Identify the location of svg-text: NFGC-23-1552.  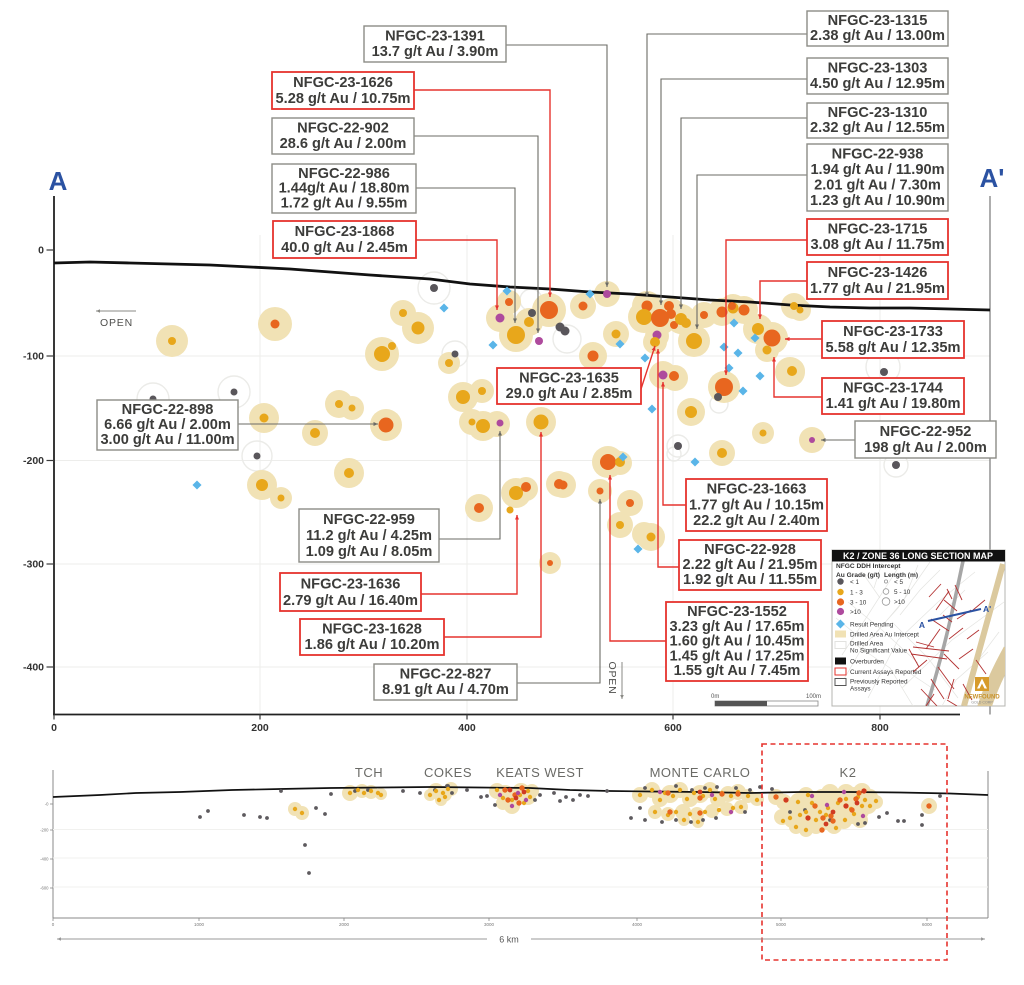
(737, 612).